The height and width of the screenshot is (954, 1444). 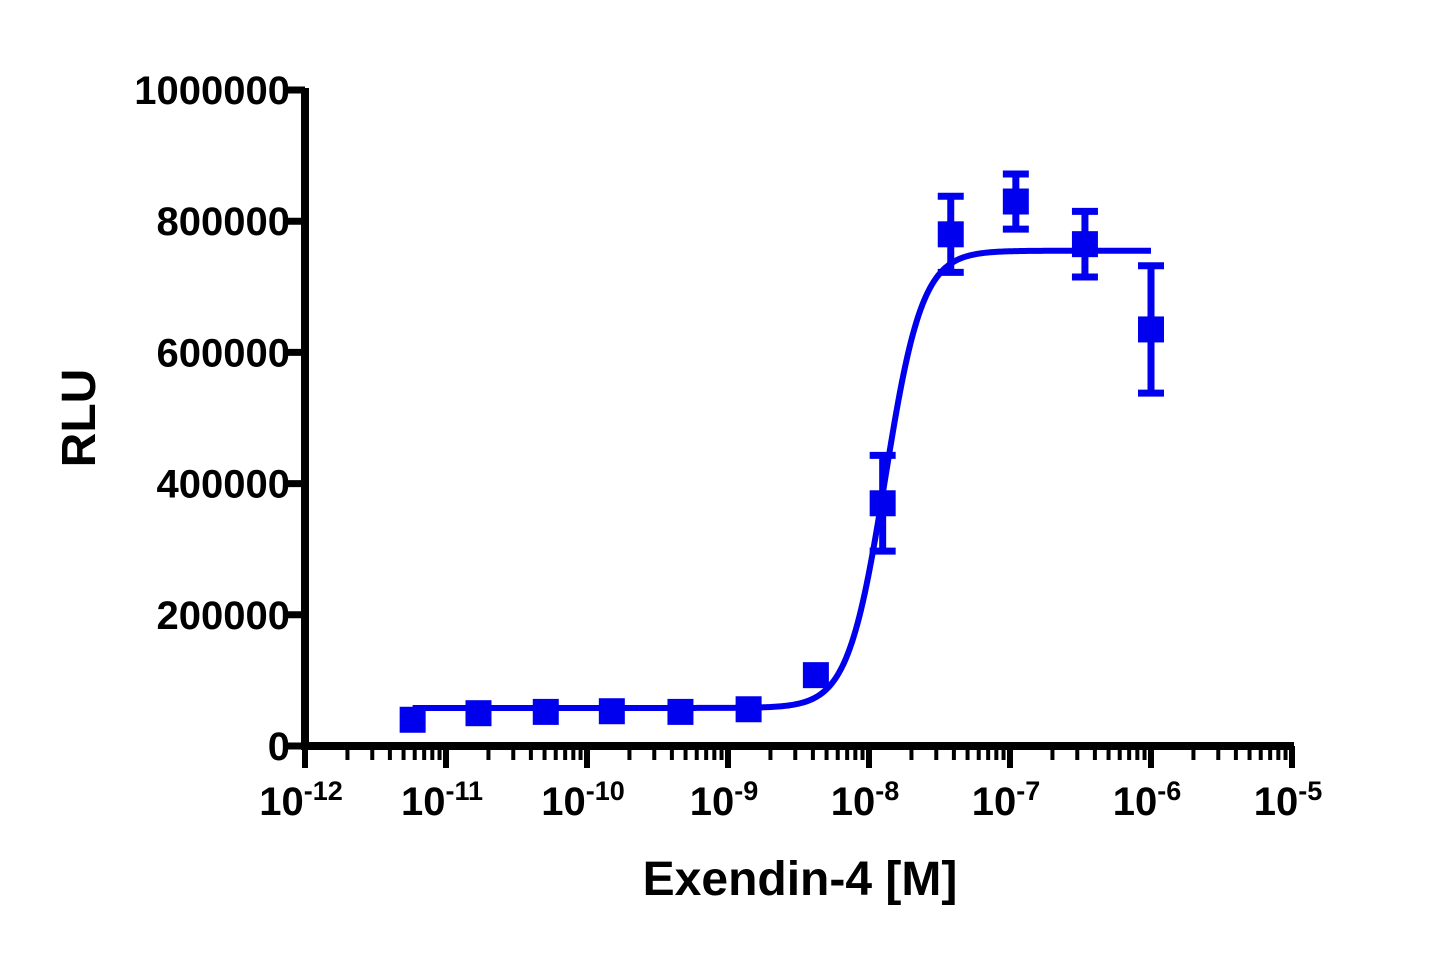 I want to click on y-tick-label: 600000, so click(x=223, y=353).